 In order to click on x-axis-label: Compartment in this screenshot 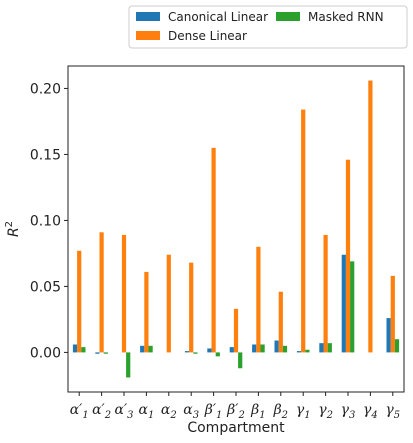, I will do `click(236, 428)`.